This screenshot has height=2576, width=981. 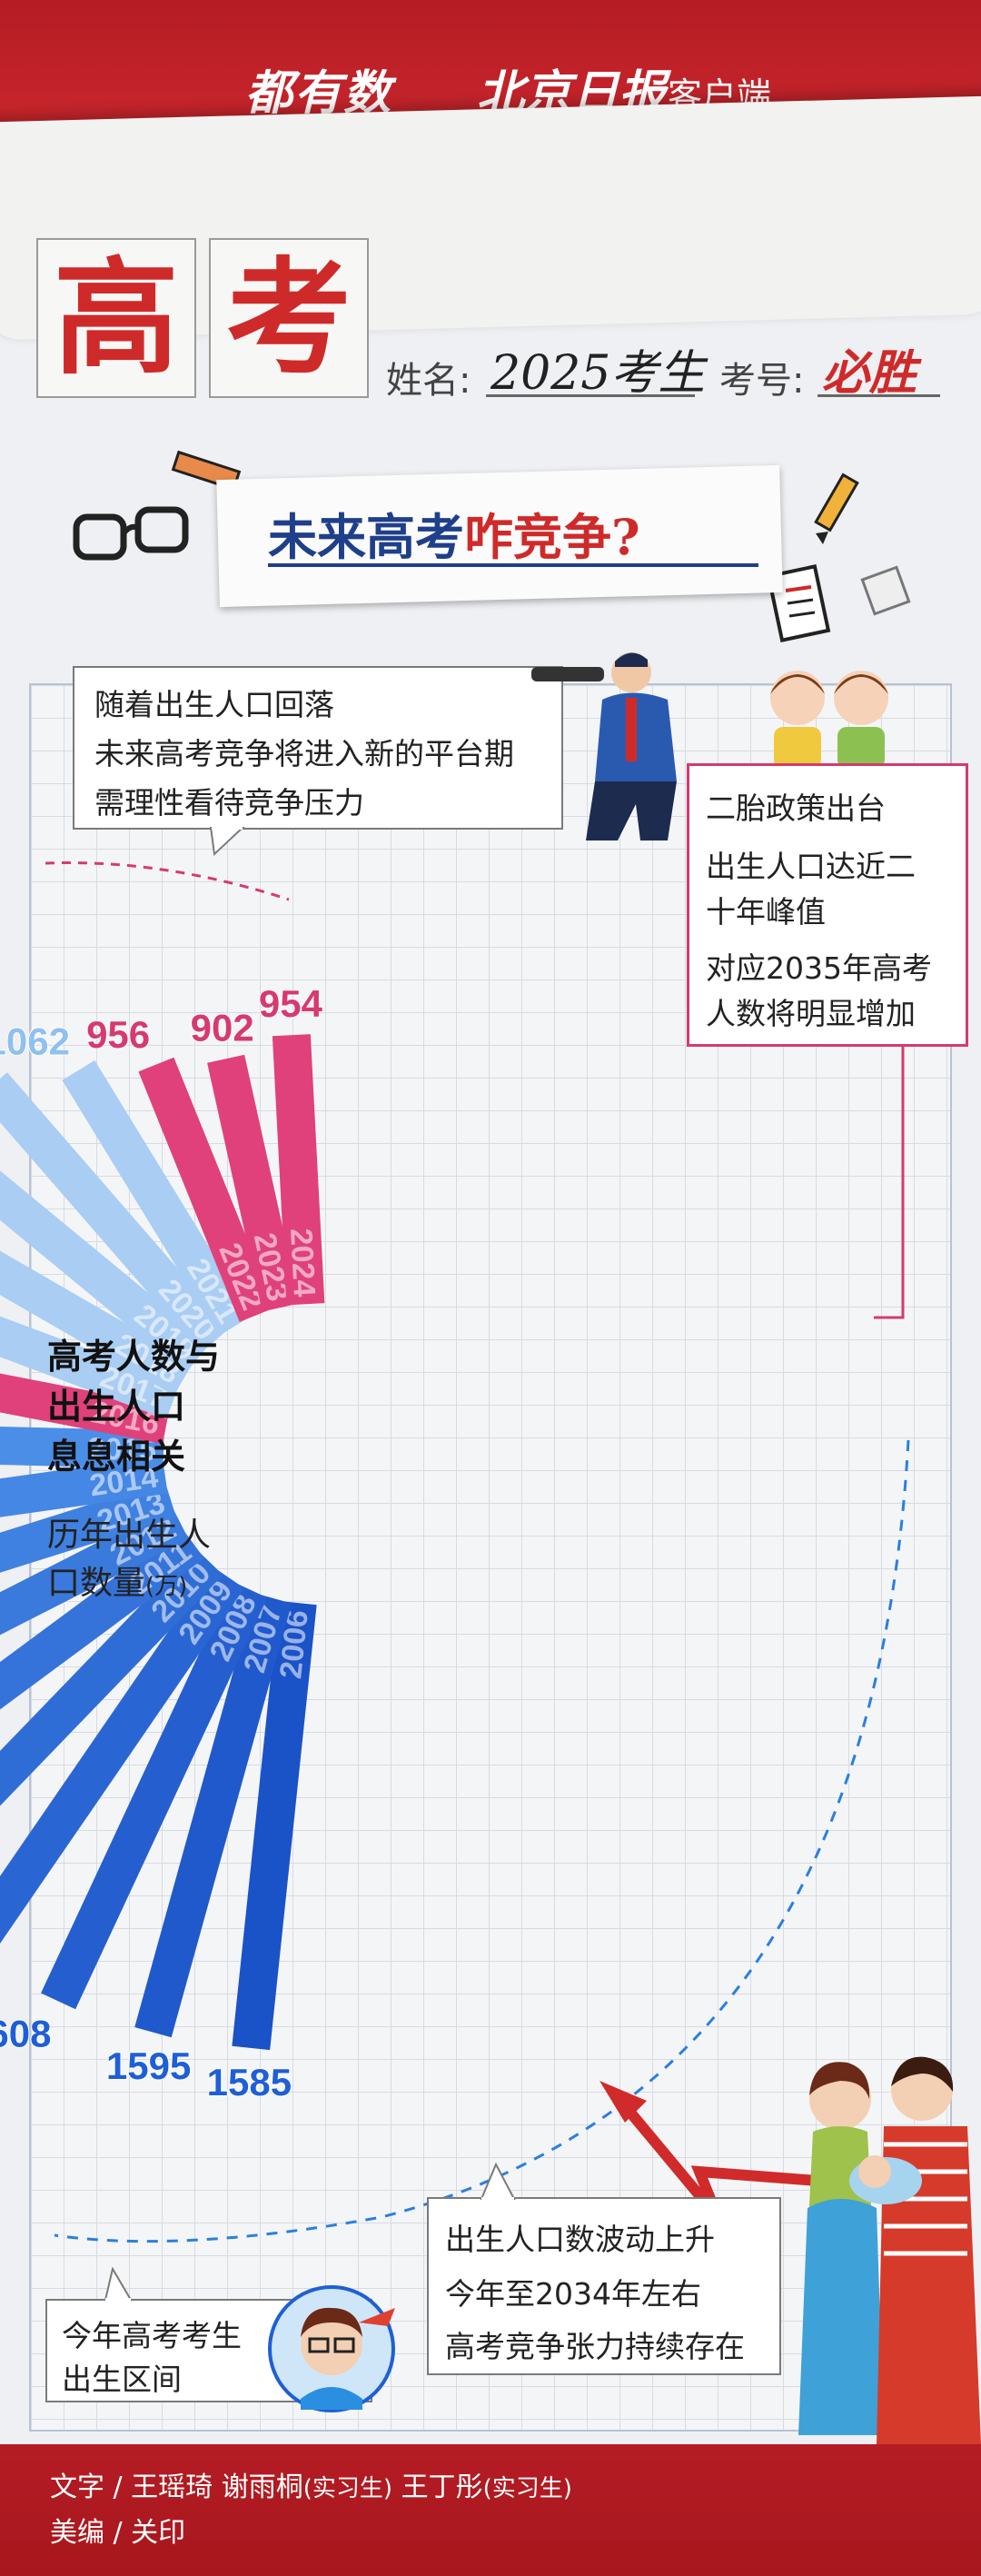 I want to click on value-label-2024: 954, so click(x=291, y=1004).